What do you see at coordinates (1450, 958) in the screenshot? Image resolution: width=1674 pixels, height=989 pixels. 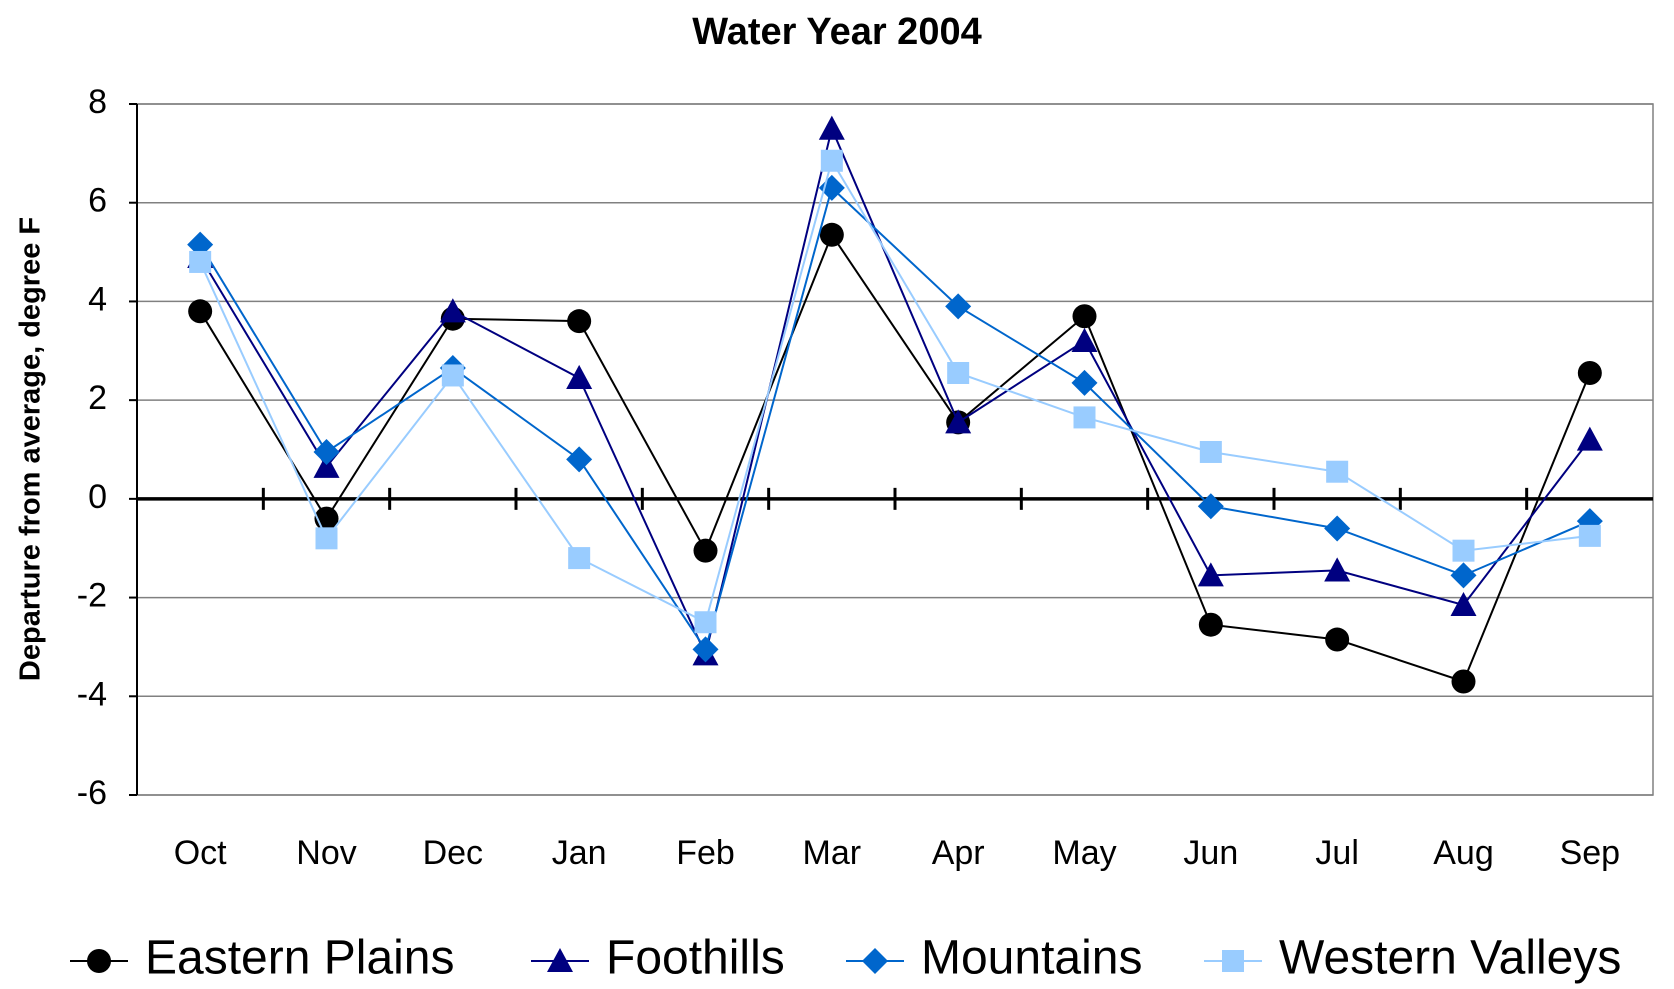 I see `legend-label: Western Valleys` at bounding box center [1450, 958].